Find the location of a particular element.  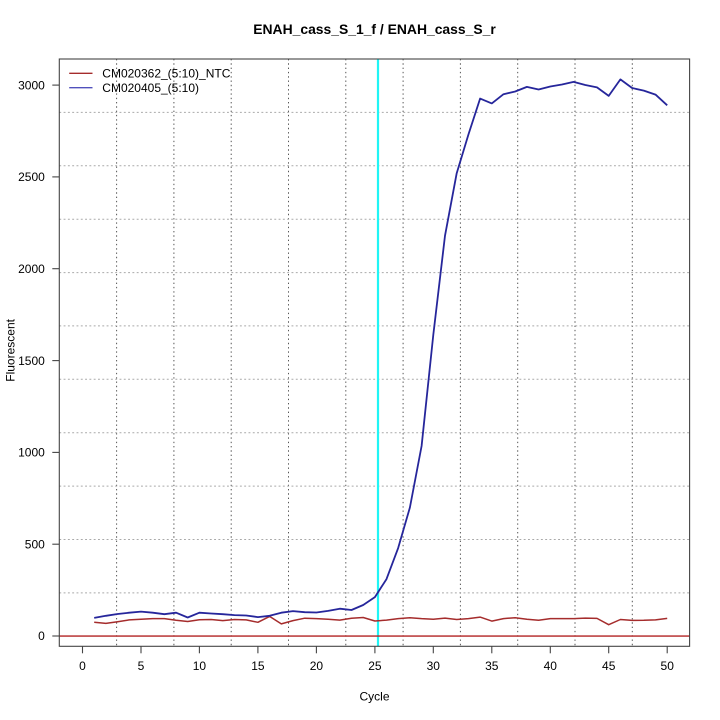

svg-text: Fluorescent is located at coordinates (11, 349).